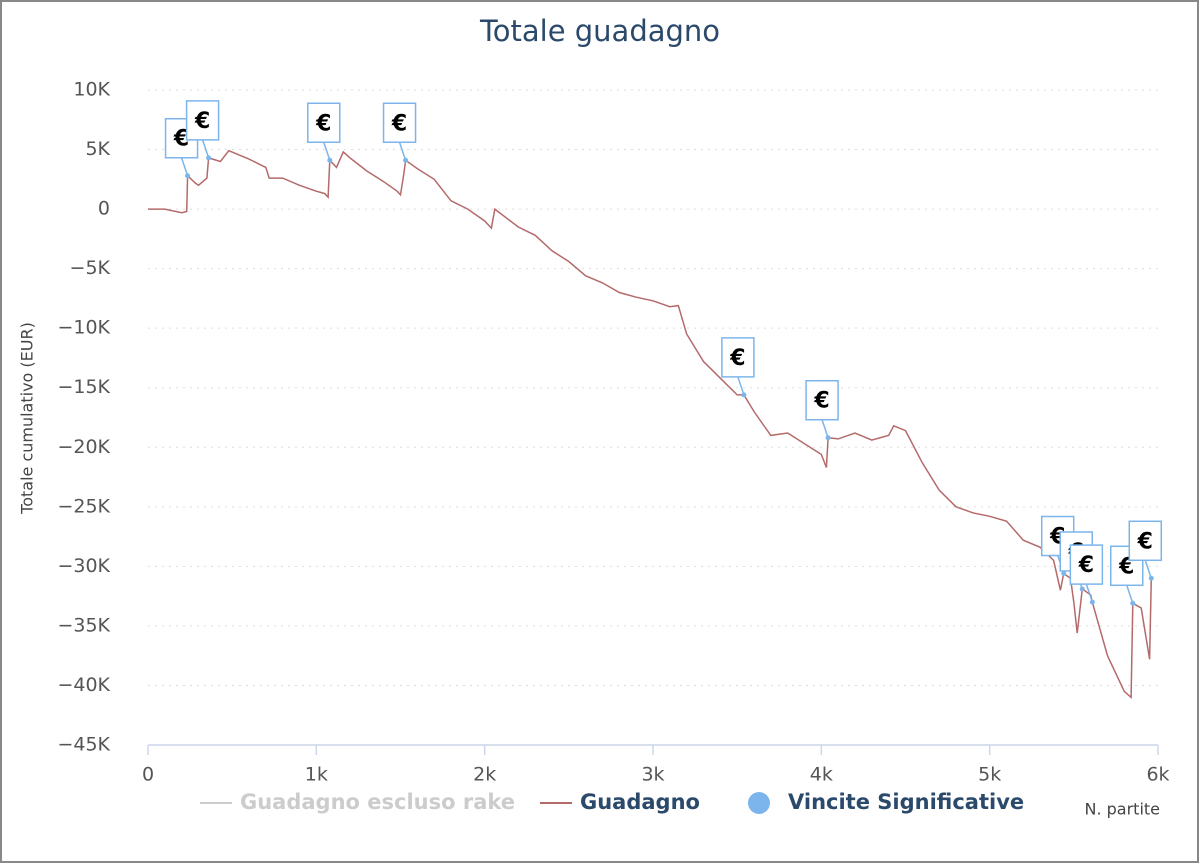 This screenshot has height=868, width=1200. What do you see at coordinates (906, 802) in the screenshot?
I see `legend-label: Vincite Significative` at bounding box center [906, 802].